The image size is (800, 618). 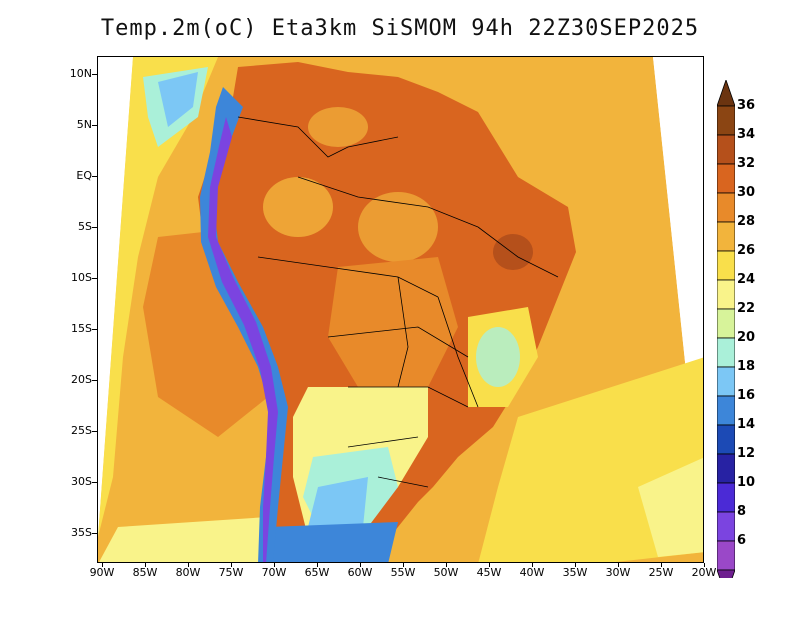 What do you see at coordinates (85, 226) in the screenshot?
I see `lat-label: 5S` at bounding box center [85, 226].